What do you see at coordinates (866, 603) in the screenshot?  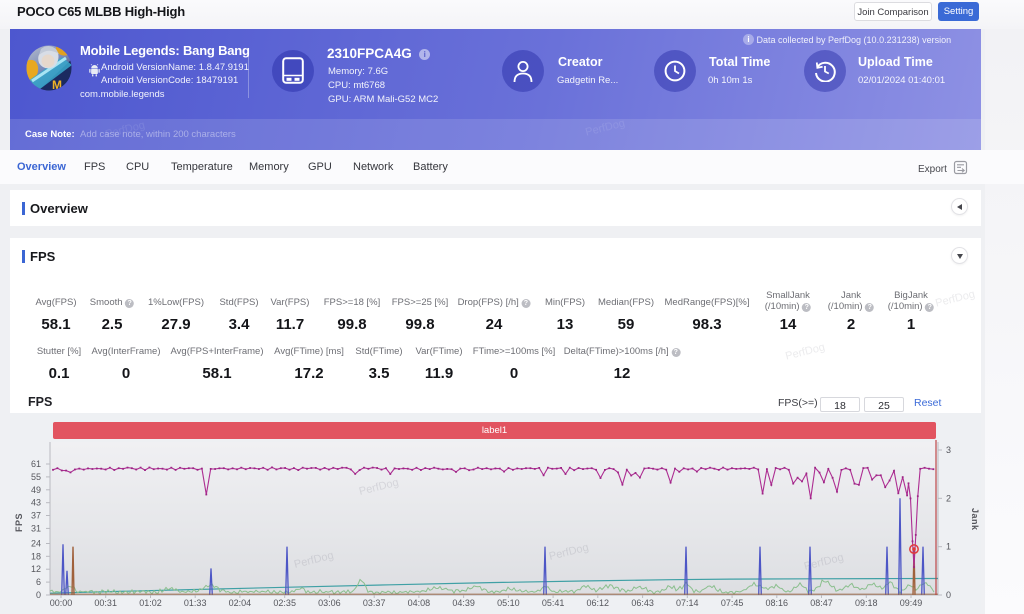 I see `svg-text: 09:18` at bounding box center [866, 603].